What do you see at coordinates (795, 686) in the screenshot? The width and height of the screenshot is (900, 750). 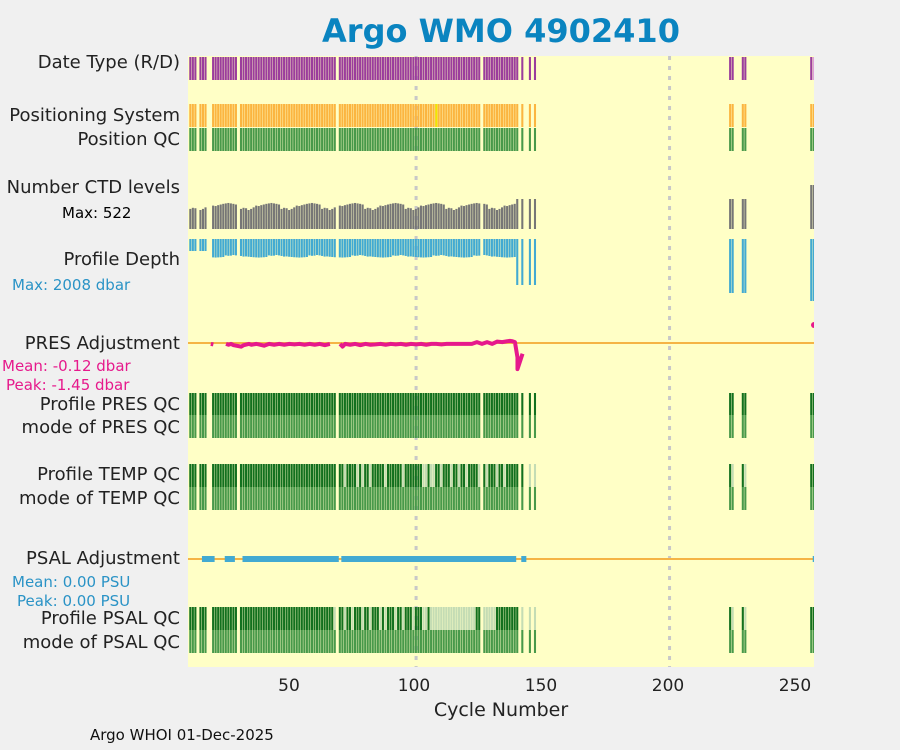 I see `x-tick-label: 250` at bounding box center [795, 686].